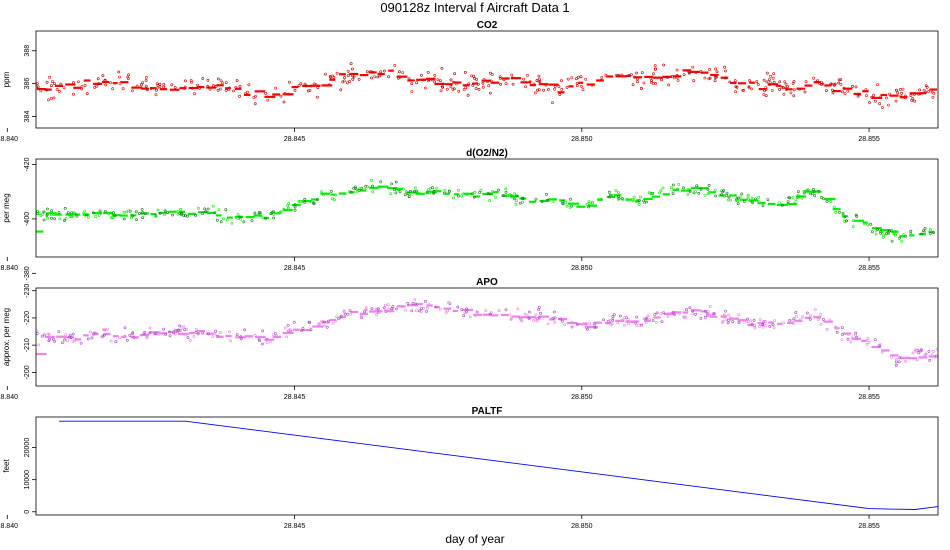 The height and width of the screenshot is (550, 950). What do you see at coordinates (582, 397) in the screenshot?
I see `x-tick-label-apo: 28.850` at bounding box center [582, 397].